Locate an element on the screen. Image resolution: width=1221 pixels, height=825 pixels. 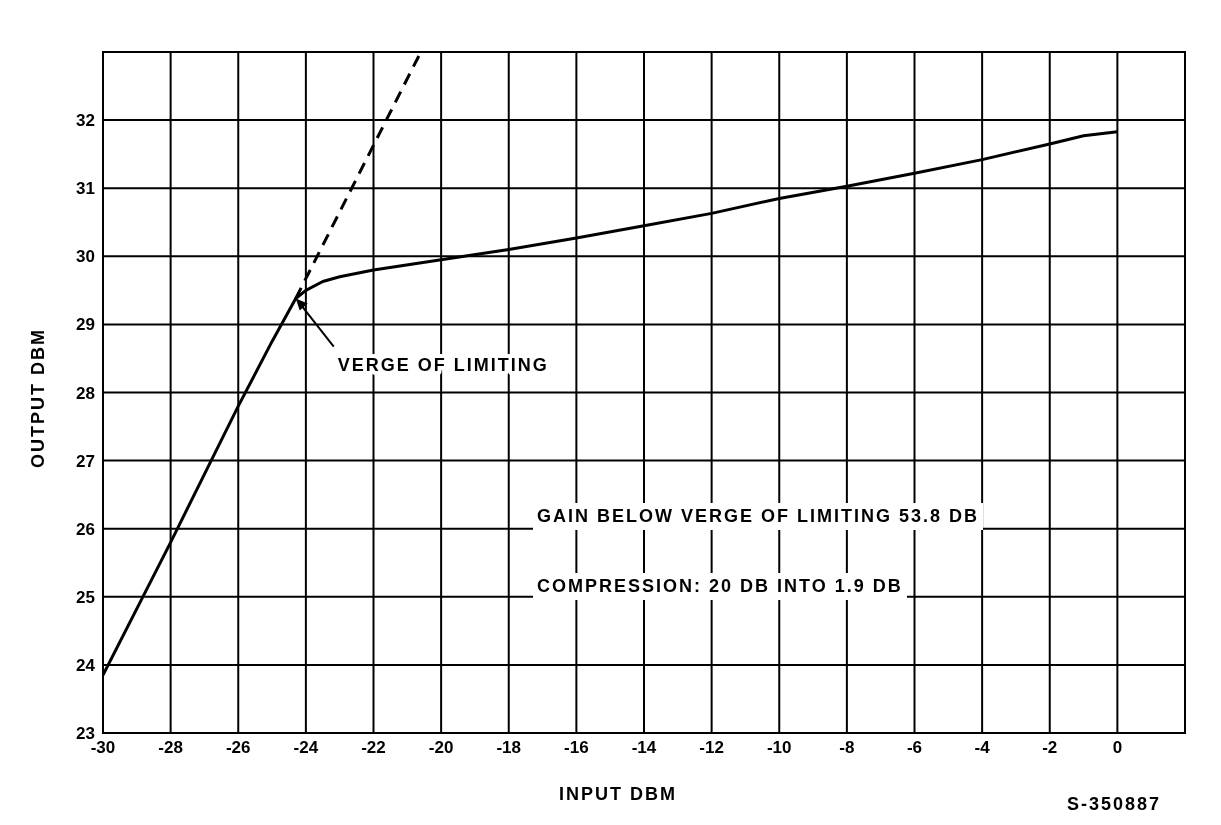
x-tick-label: -24 is located at coordinates (306, 748).